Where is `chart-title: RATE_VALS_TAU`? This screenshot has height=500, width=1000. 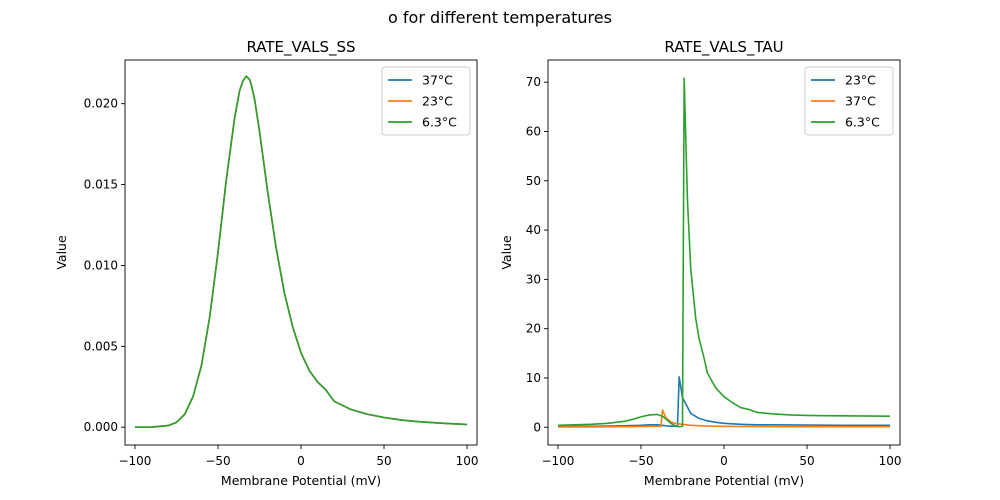 chart-title: RATE_VALS_TAU is located at coordinates (723, 47).